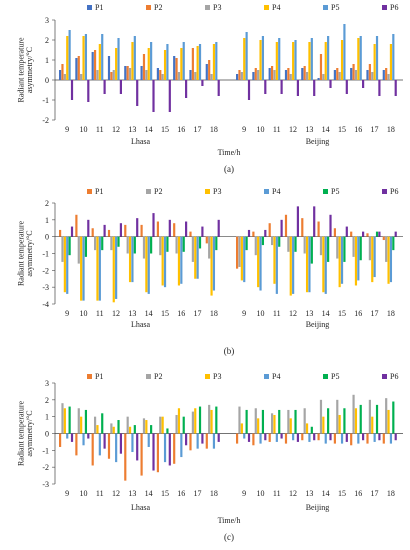  What do you see at coordinates (229, 537) in the screenshot?
I see `panel-label: (c)` at bounding box center [229, 537].